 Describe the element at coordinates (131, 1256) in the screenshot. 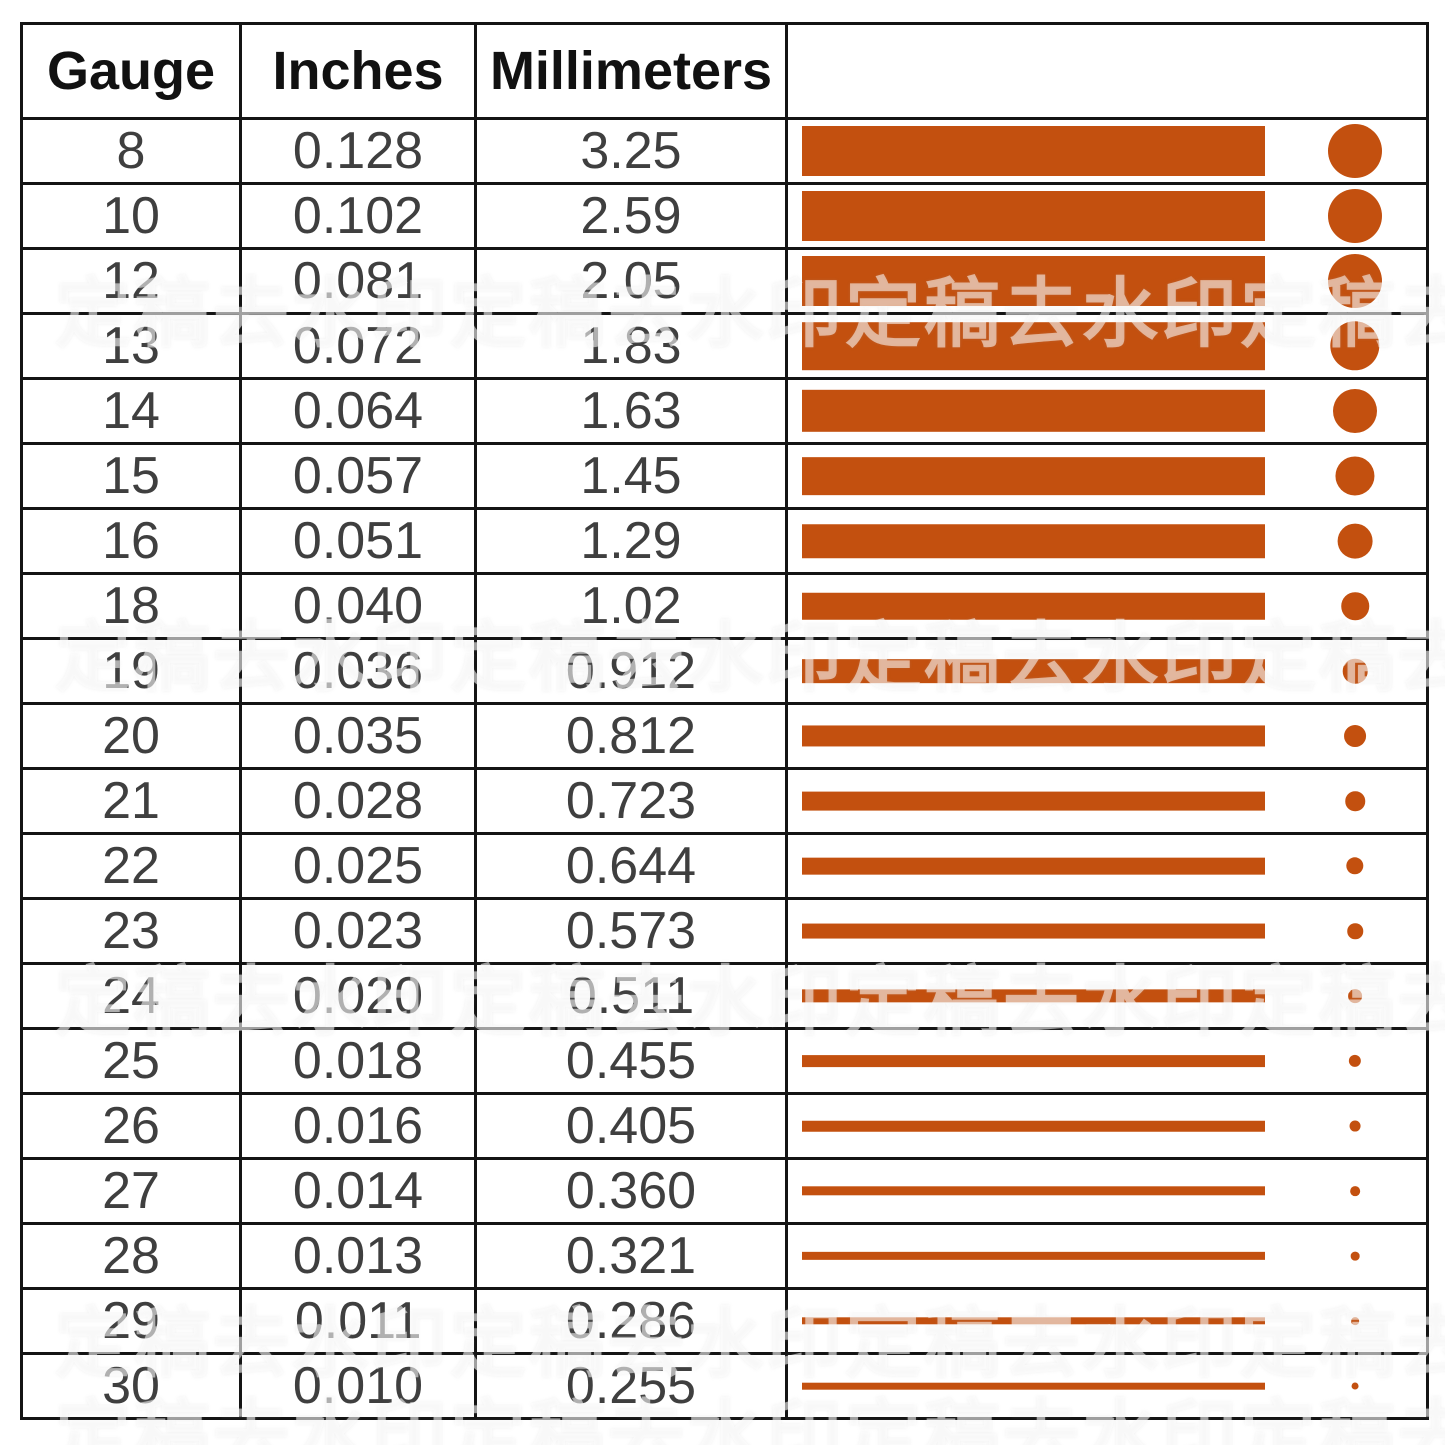

I see `gauge-cell: 28` at that location.